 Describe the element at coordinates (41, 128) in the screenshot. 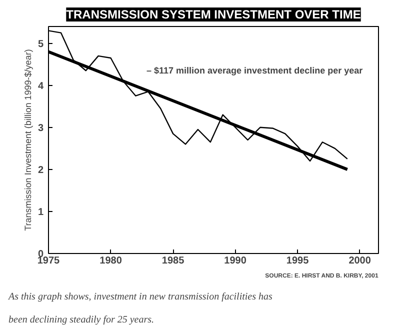

I see `y-tick-label: 3` at that location.